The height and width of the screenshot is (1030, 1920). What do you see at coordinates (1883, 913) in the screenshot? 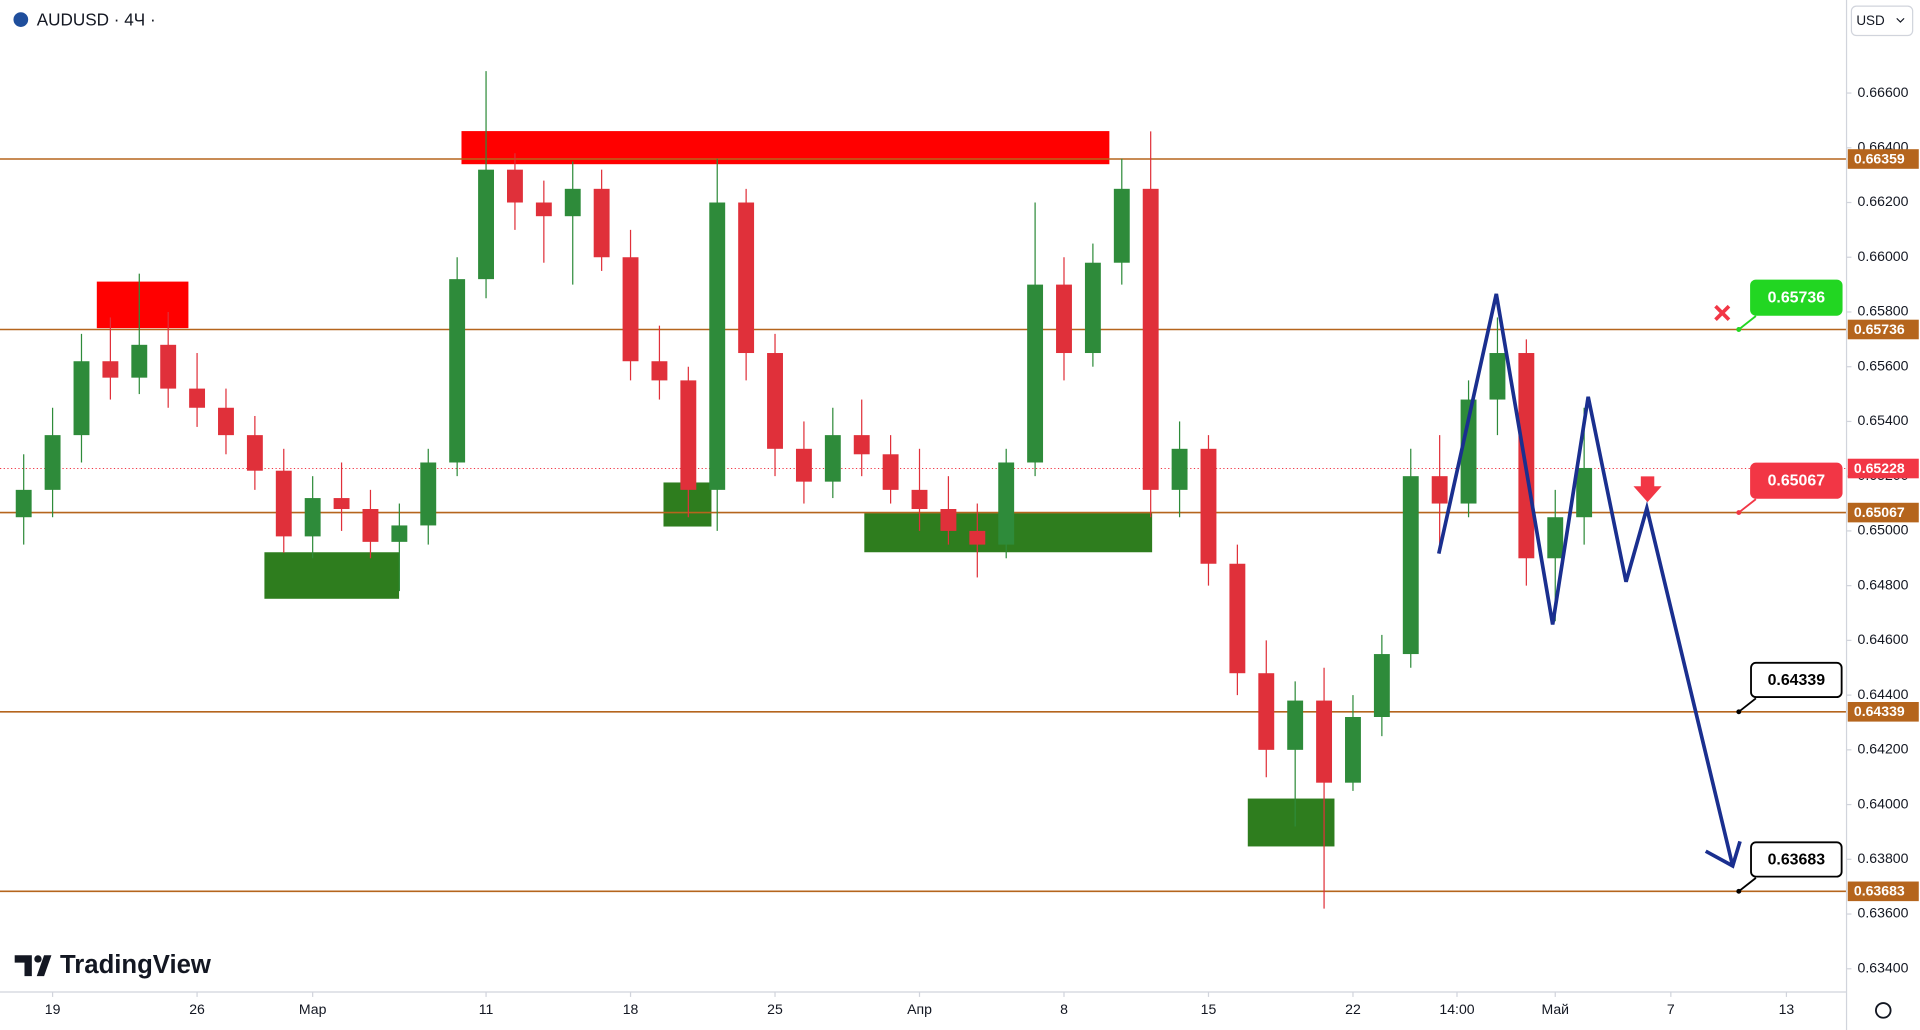
I see `y-tick-label: 0.63600` at bounding box center [1883, 913].